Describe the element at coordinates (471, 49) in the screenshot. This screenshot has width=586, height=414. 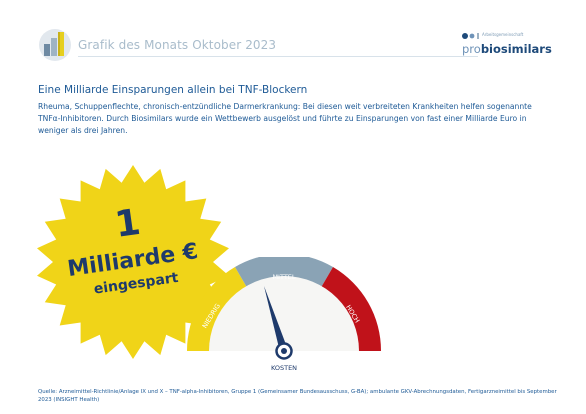
I see `logo-pro: pro` at that location.